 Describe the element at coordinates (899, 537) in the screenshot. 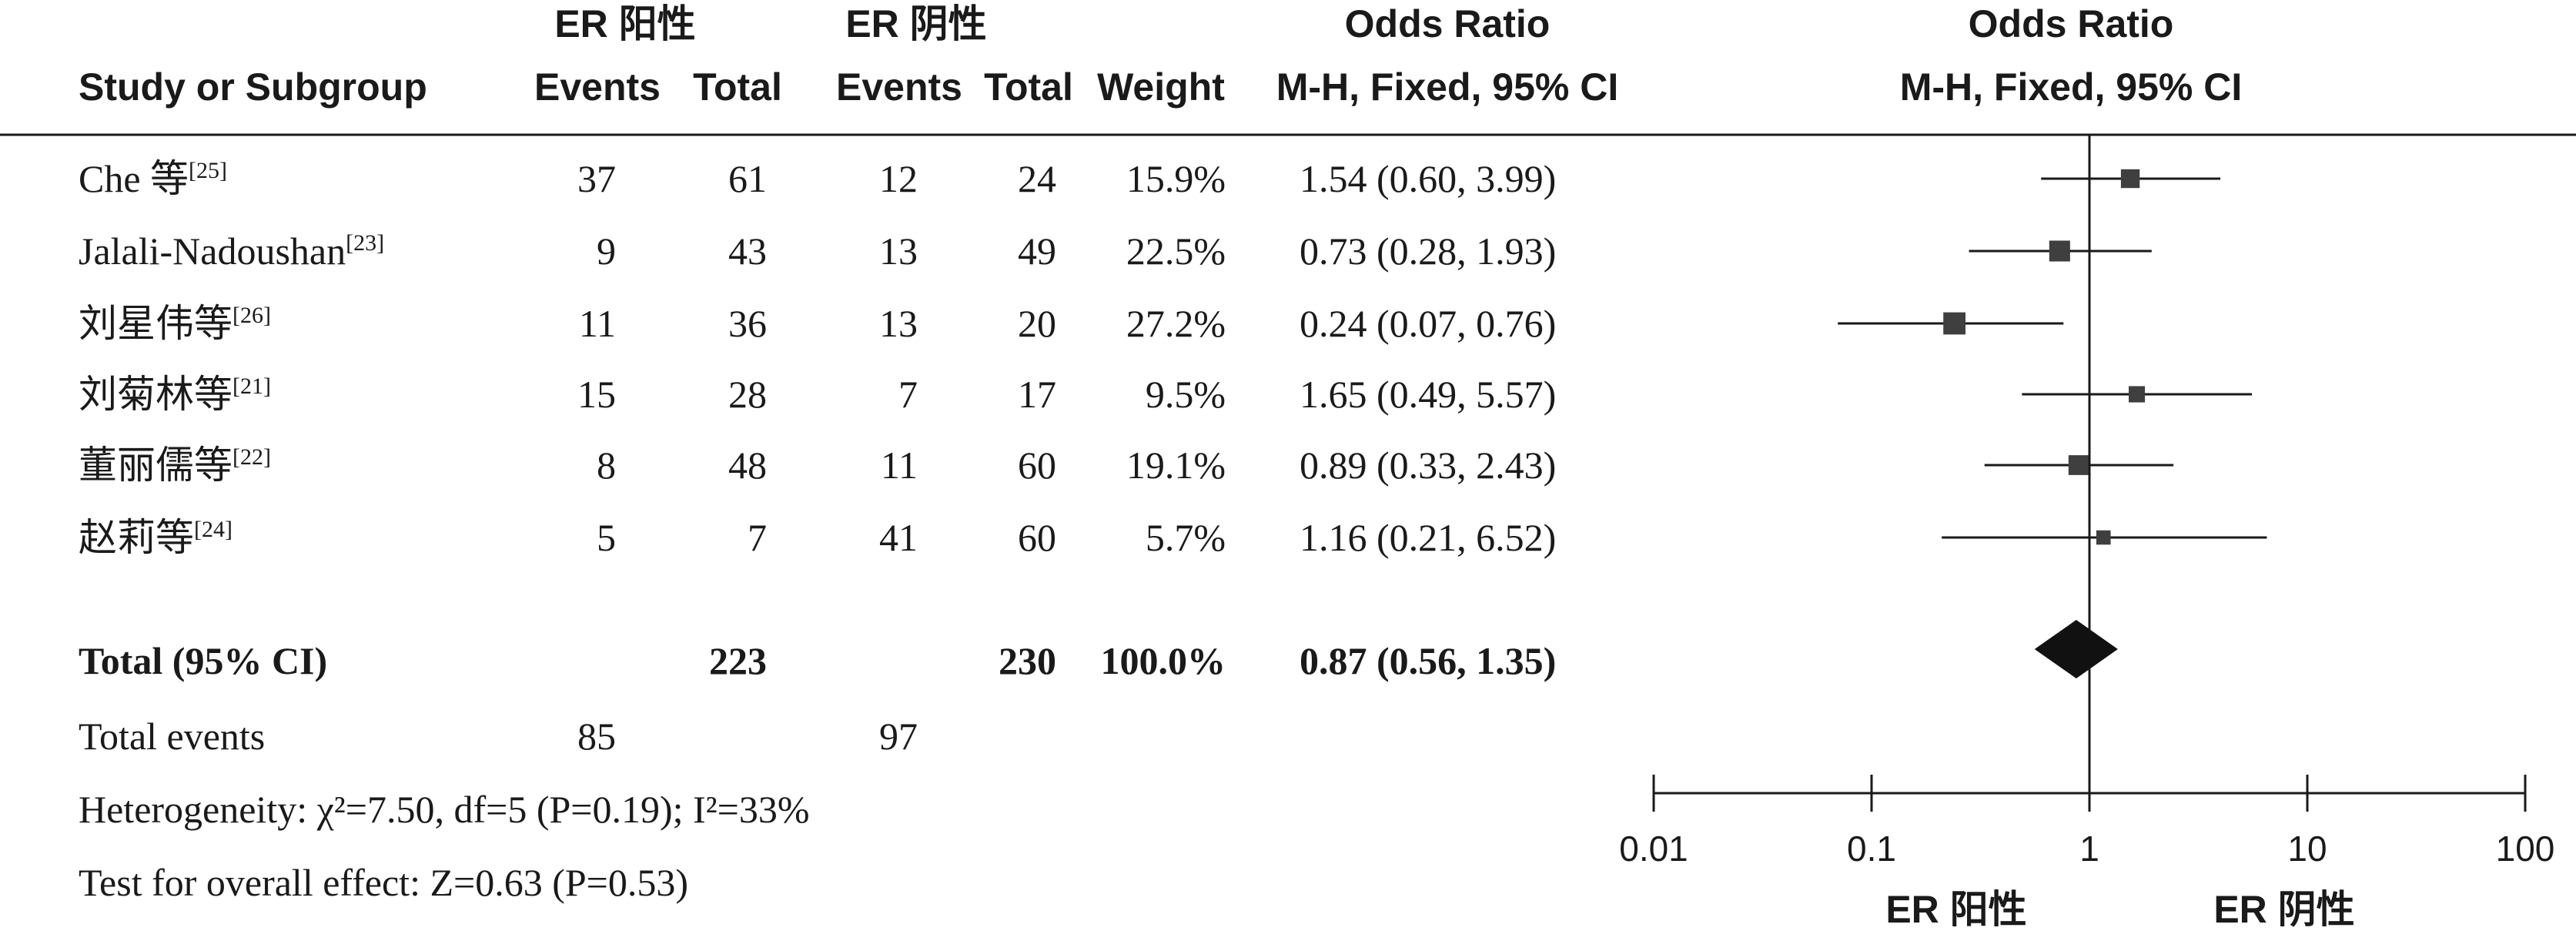

I see `events2-cell: 41` at that location.